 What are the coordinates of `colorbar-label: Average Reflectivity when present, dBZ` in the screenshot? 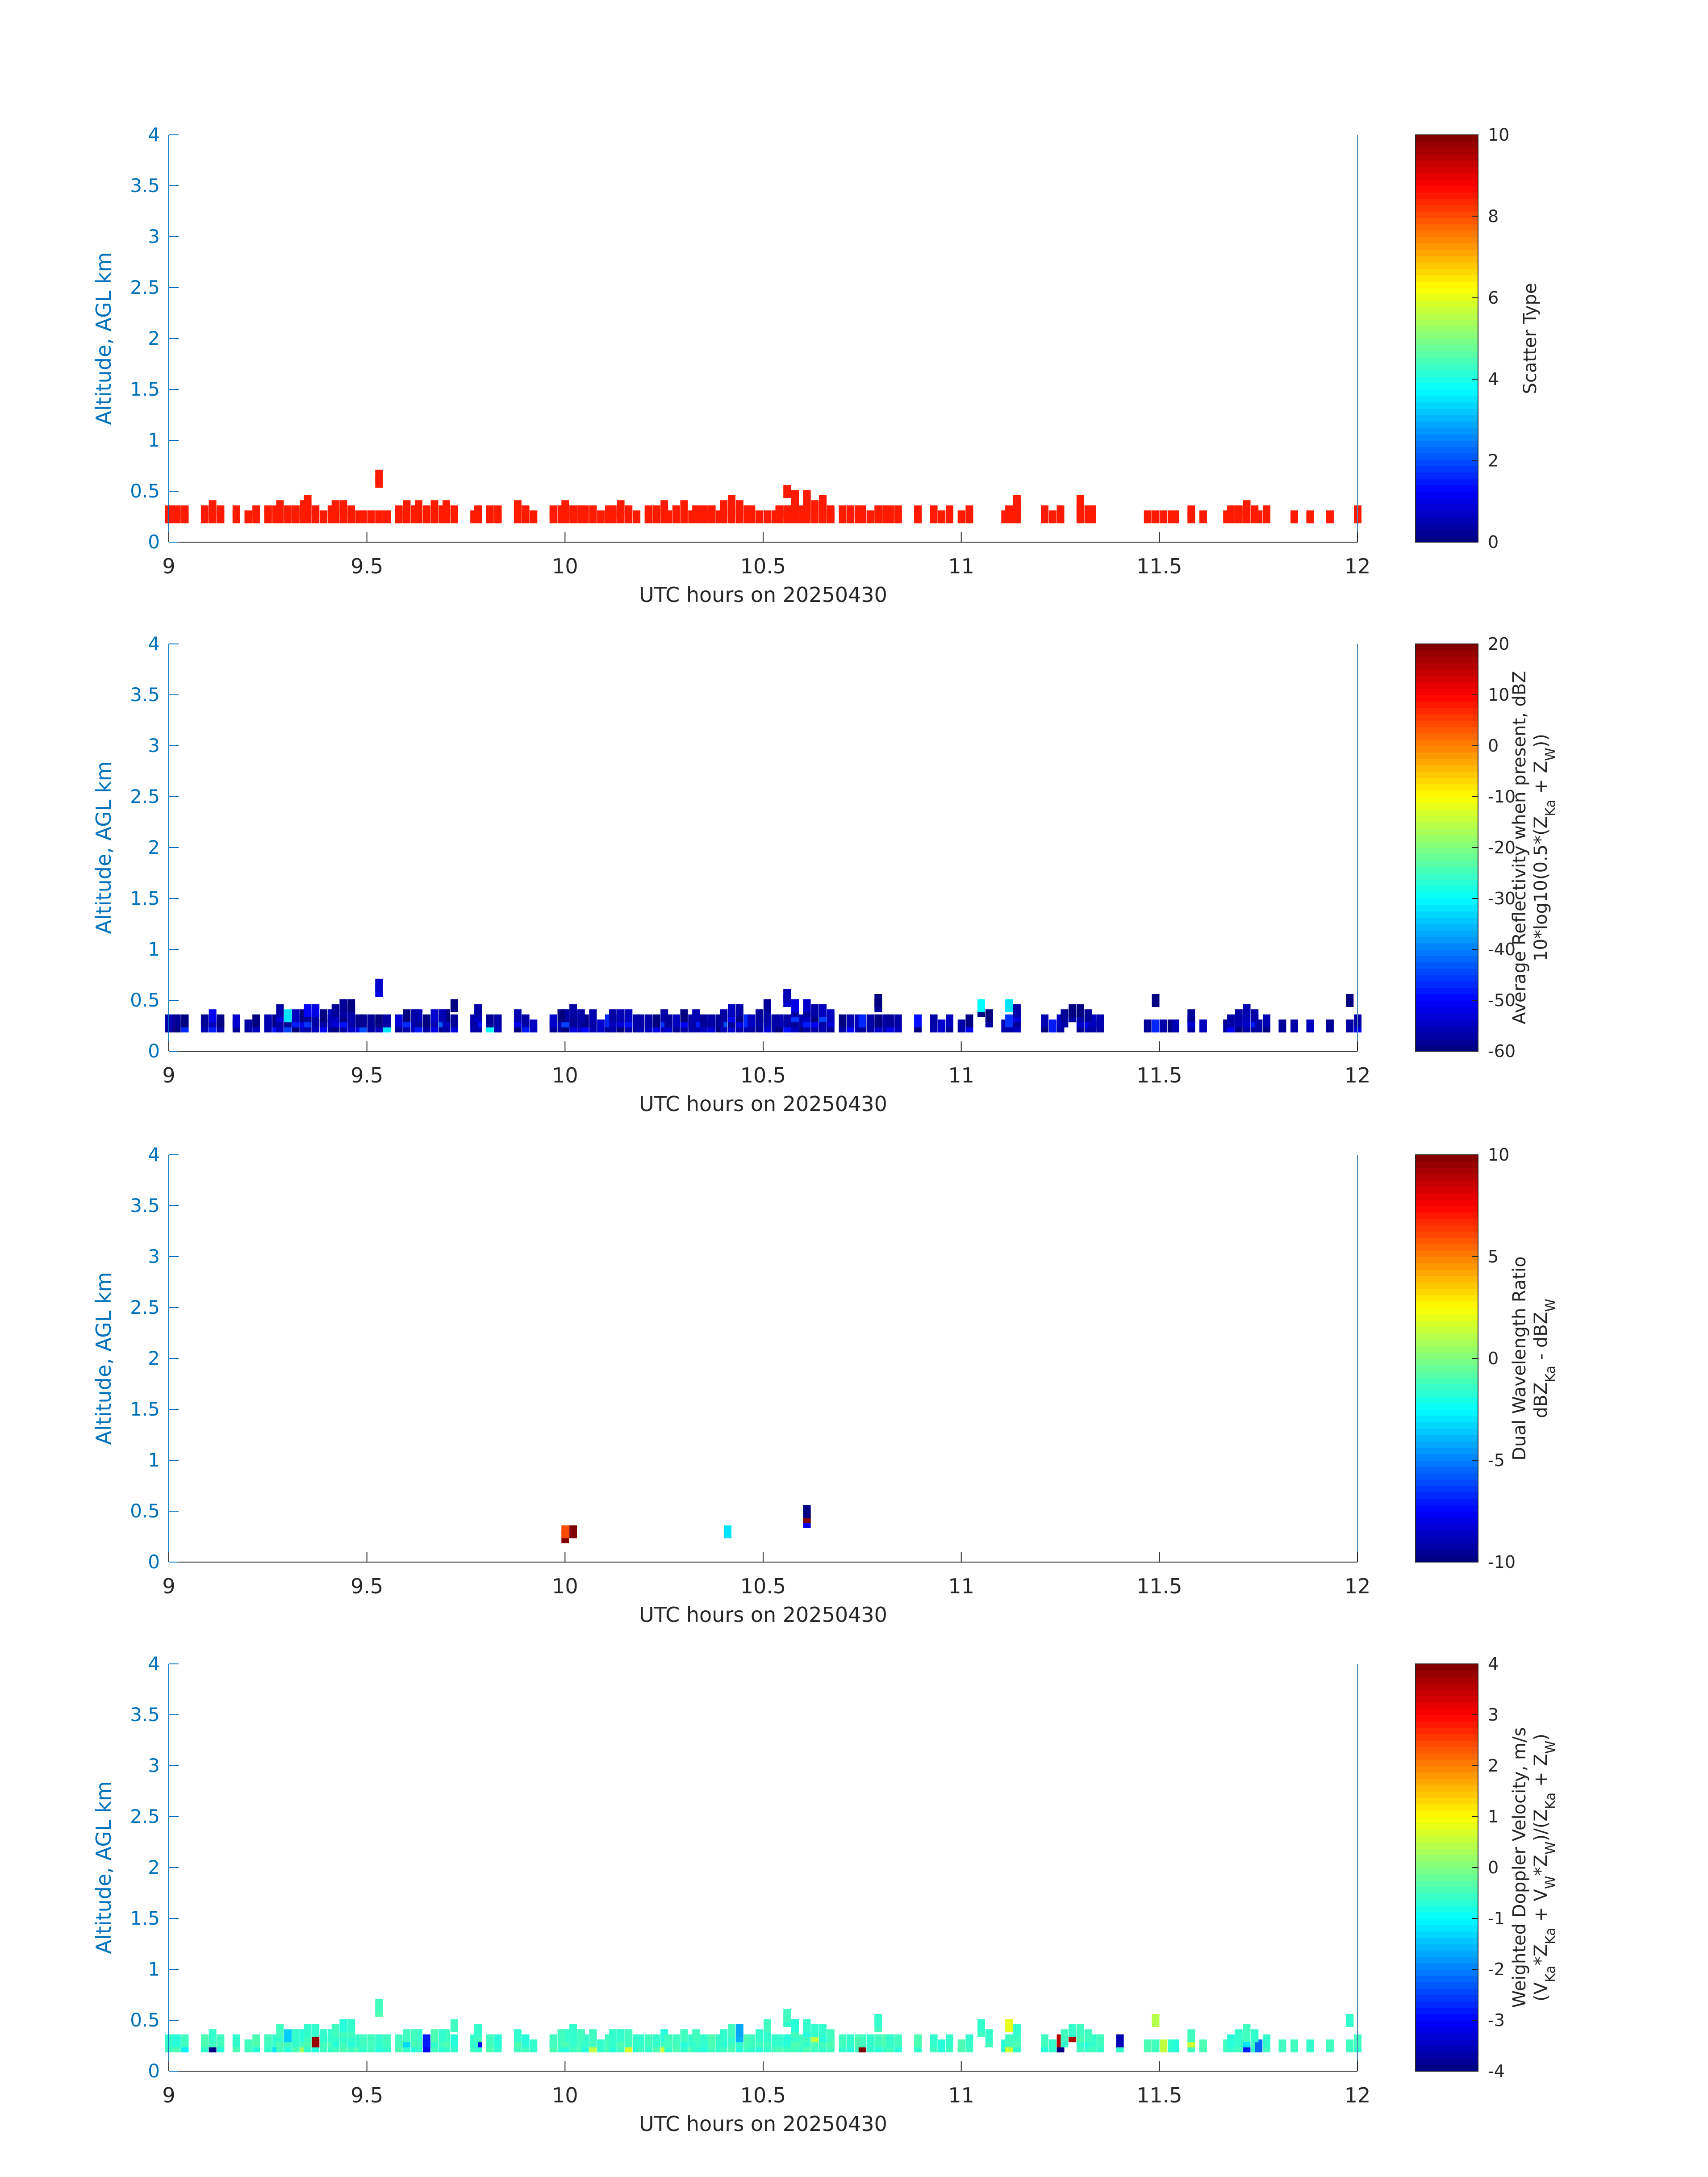 It's located at (1519, 847).